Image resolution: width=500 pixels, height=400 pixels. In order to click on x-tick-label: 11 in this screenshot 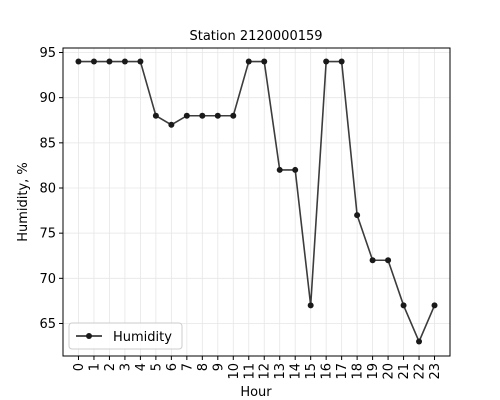, I will do `click(249, 371)`.